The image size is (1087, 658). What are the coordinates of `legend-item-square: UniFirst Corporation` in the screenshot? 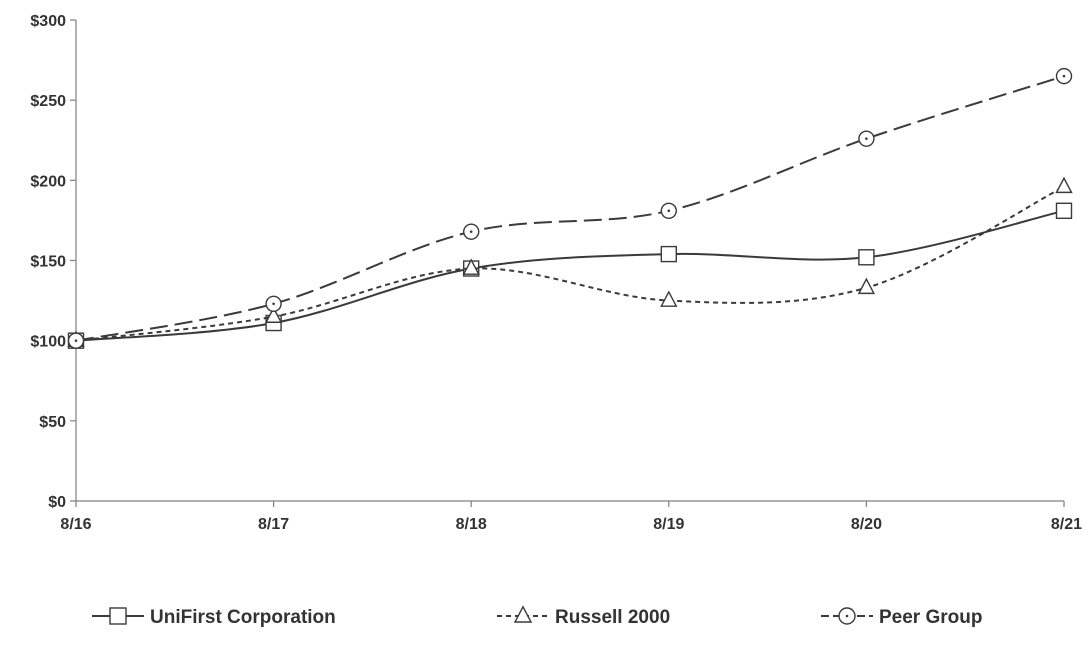 It's located at (214, 617).